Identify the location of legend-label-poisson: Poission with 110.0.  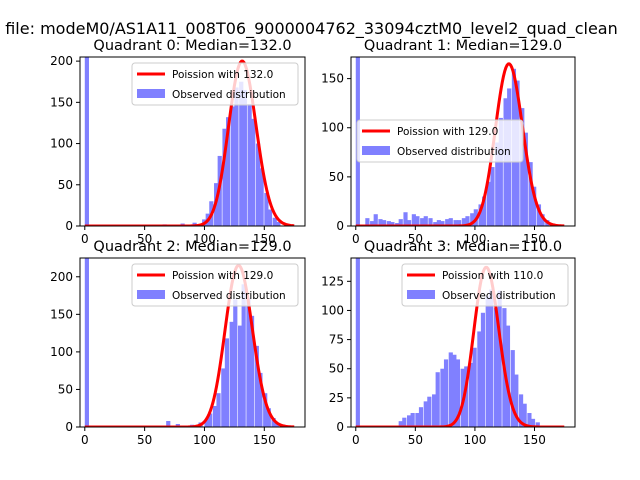
(492, 276).